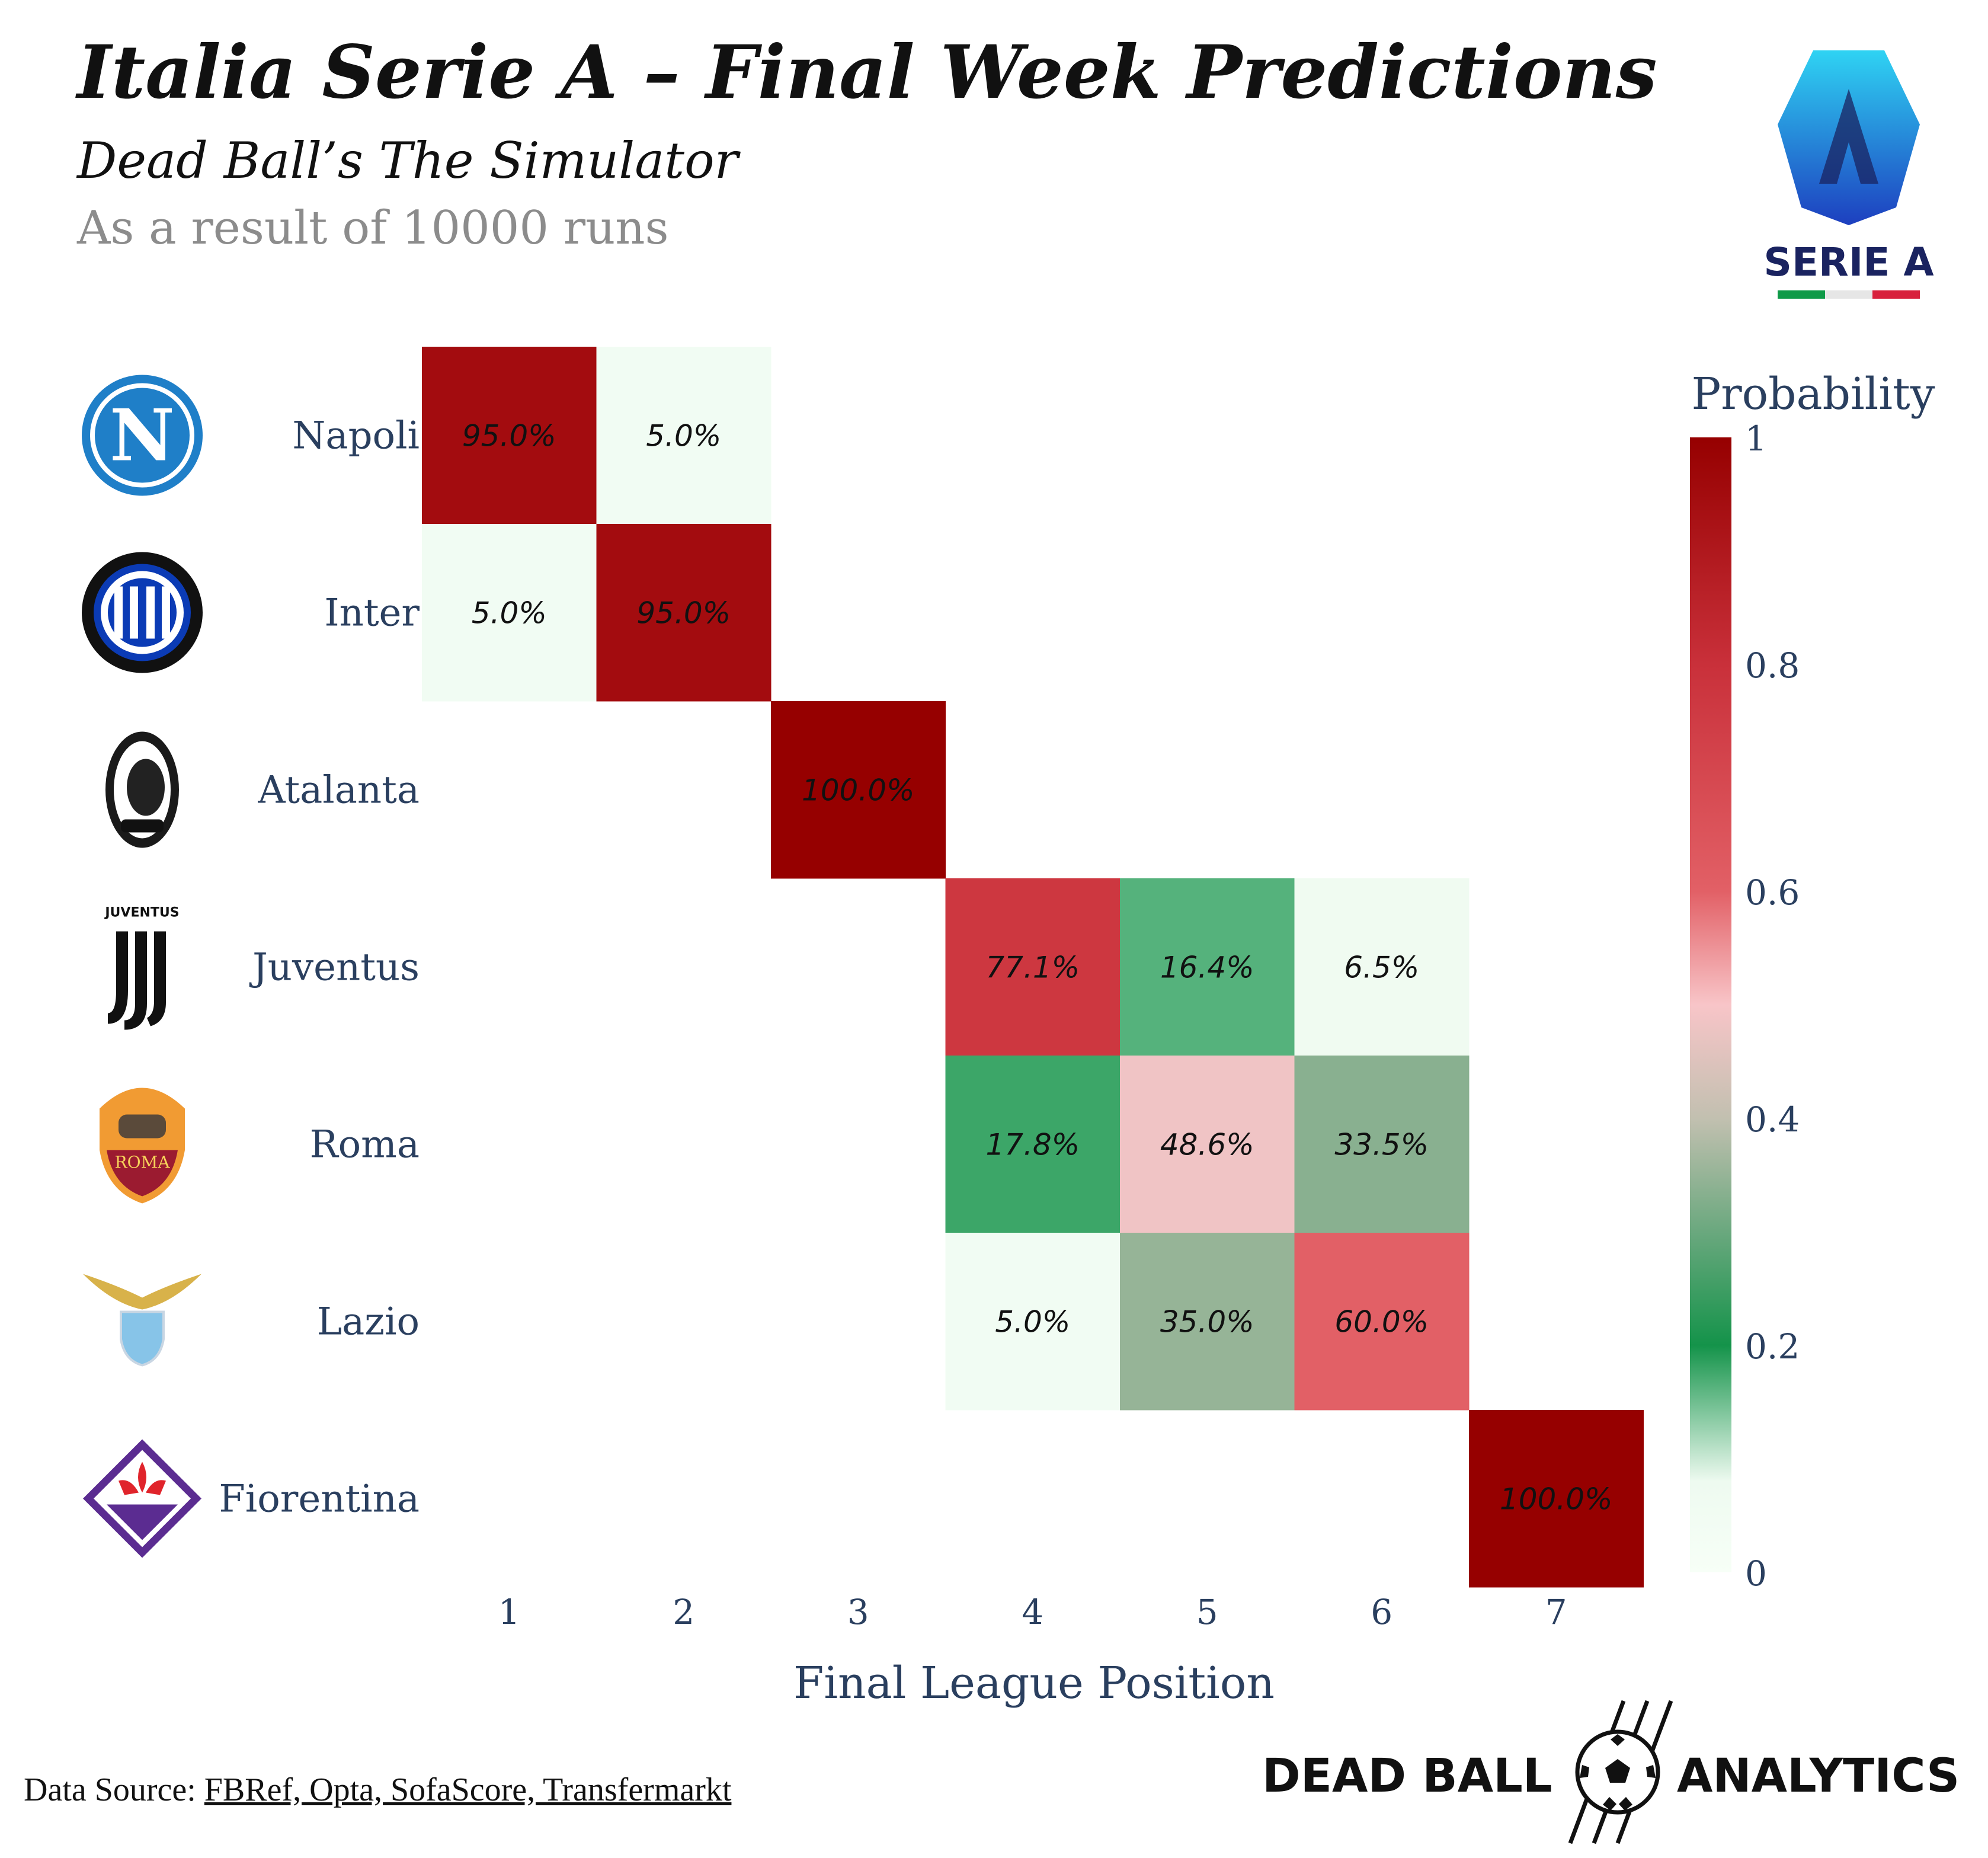 The height and width of the screenshot is (1858, 1988). What do you see at coordinates (142, 1498) in the screenshot?
I see `fiorentina-crest-icon` at bounding box center [142, 1498].